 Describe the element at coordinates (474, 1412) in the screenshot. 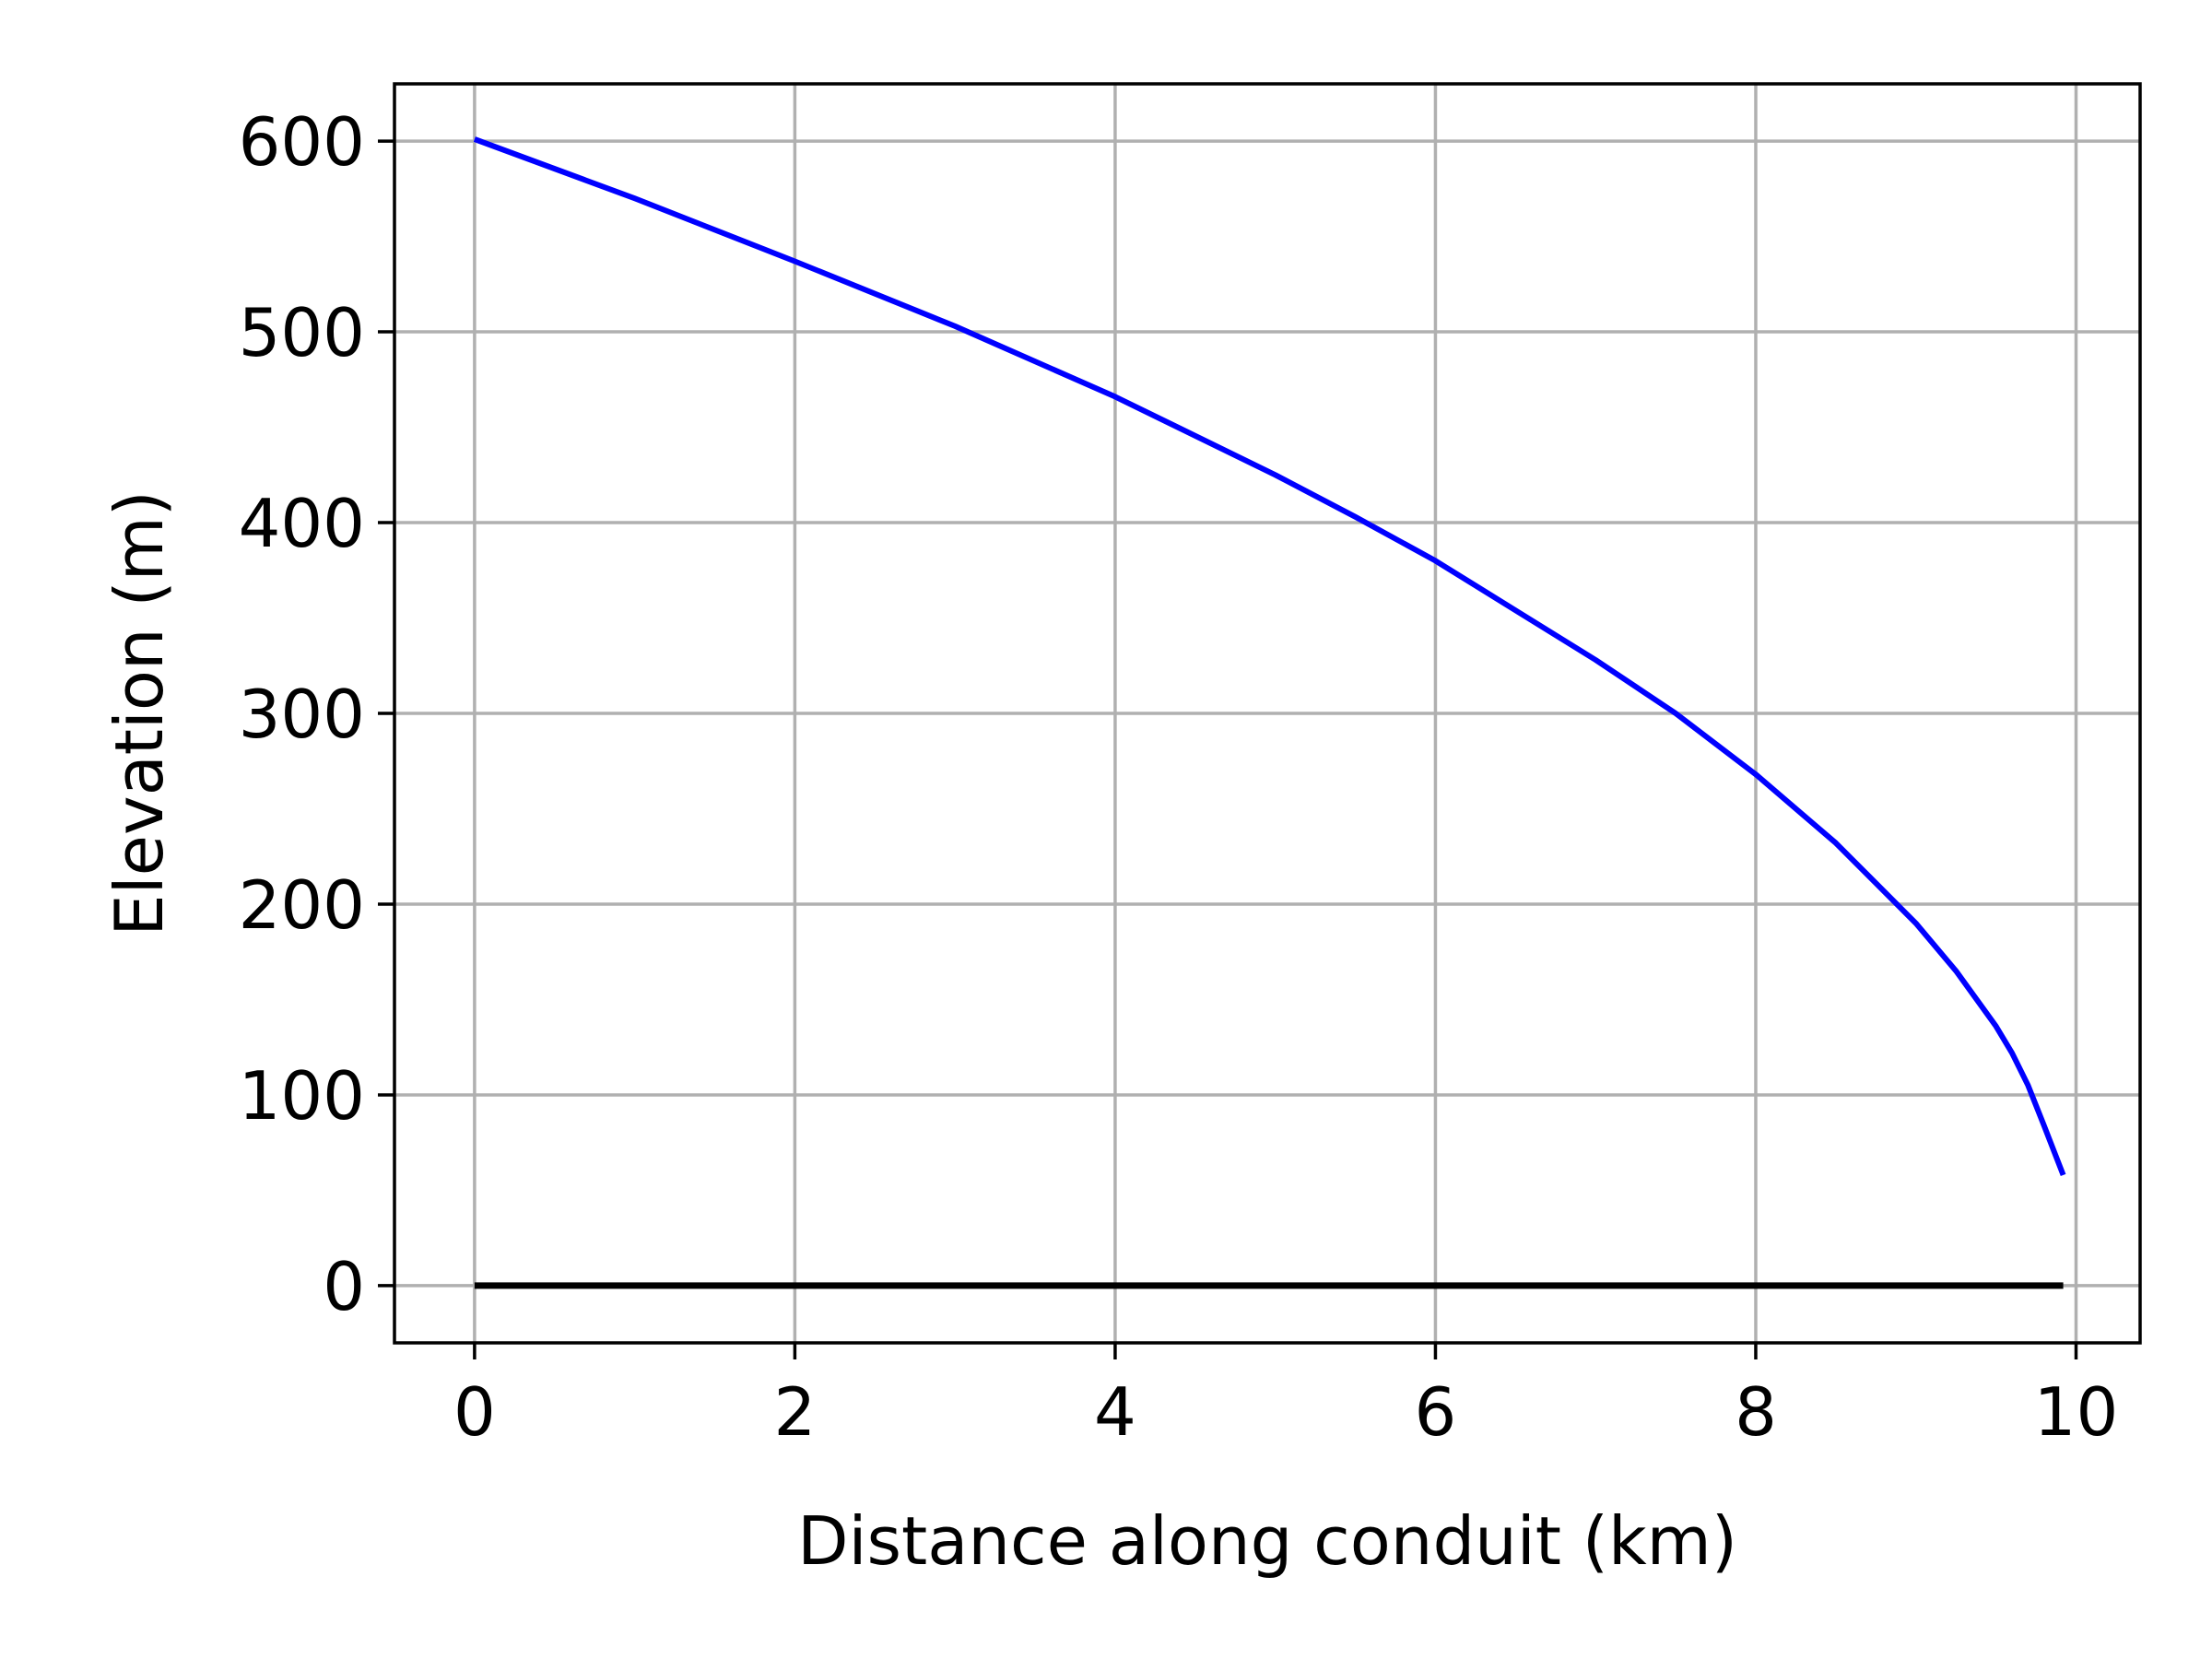

I see `x-tick-label: 0` at that location.